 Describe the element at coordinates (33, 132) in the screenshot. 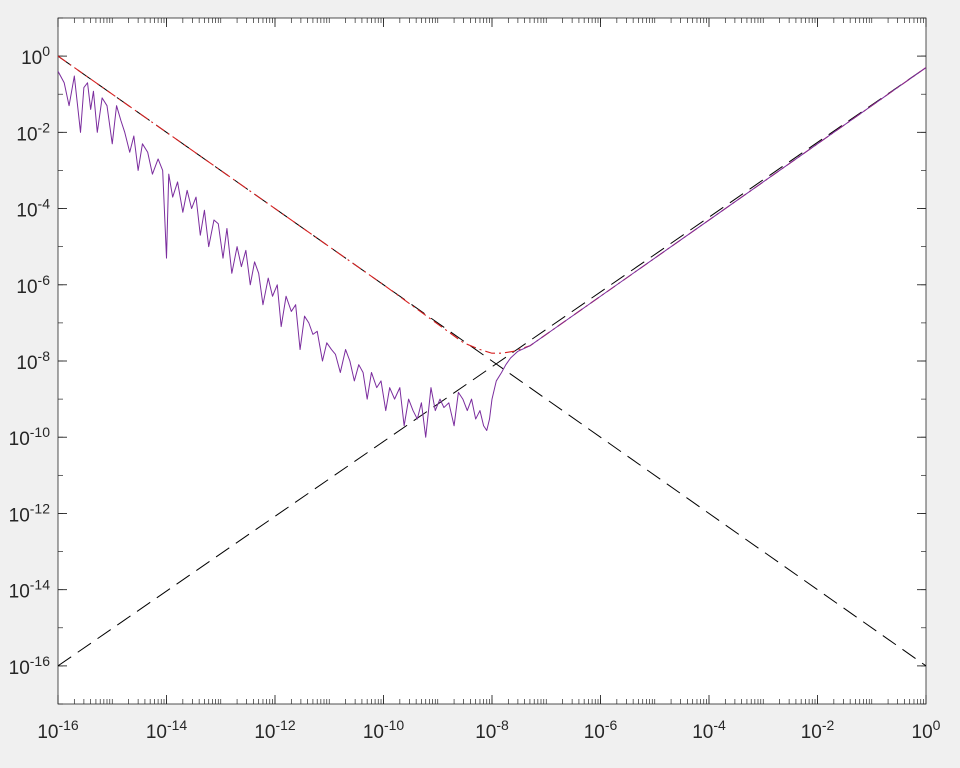

I see `y-tick-label: 10⁻²` at that location.